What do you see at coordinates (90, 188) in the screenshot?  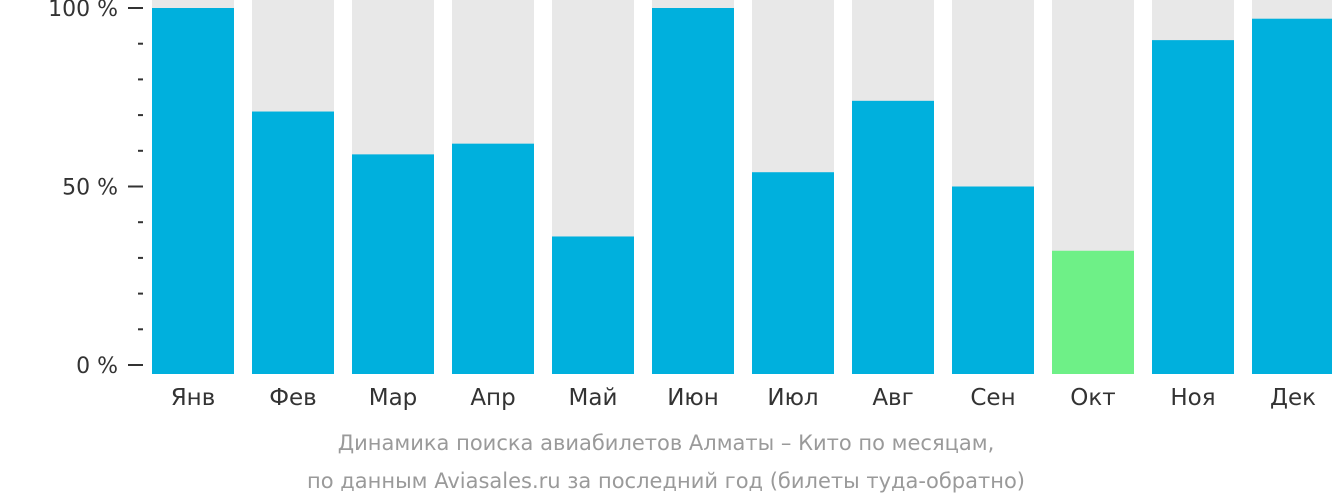 I see `y-tick-label: 50 %` at bounding box center [90, 188].